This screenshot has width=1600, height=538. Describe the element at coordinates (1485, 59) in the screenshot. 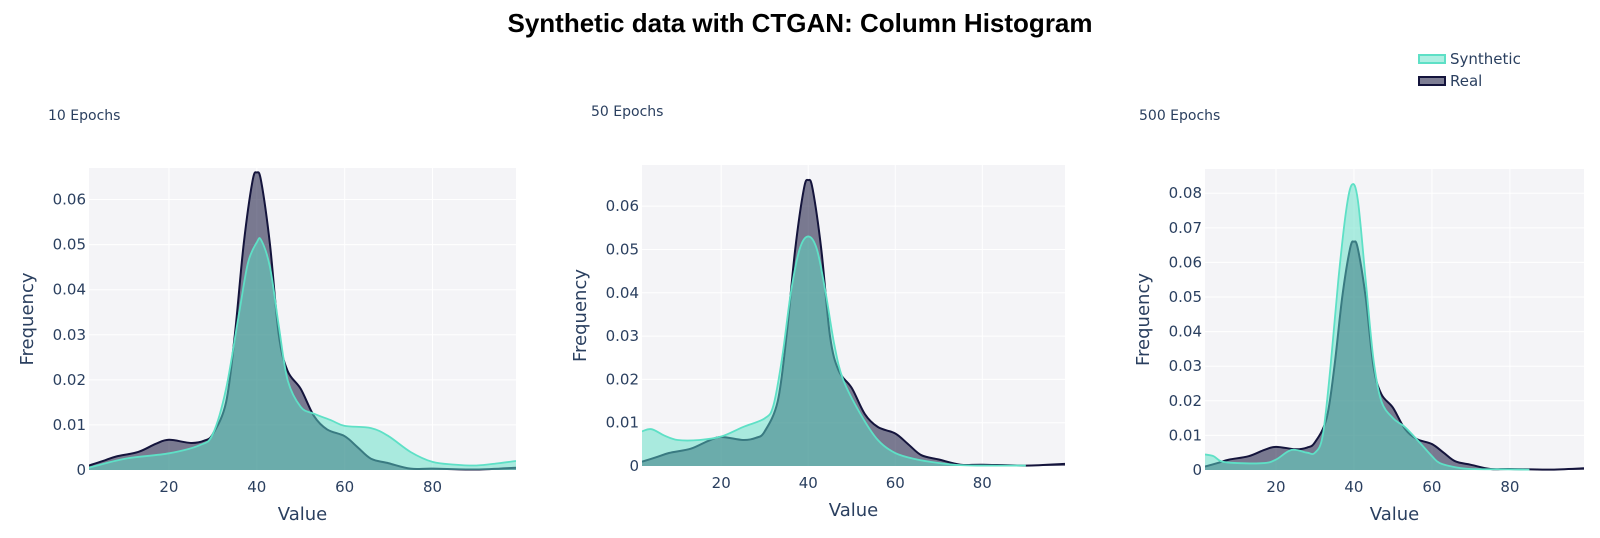

I see `legend-label-synthetic: Synthetic` at that location.